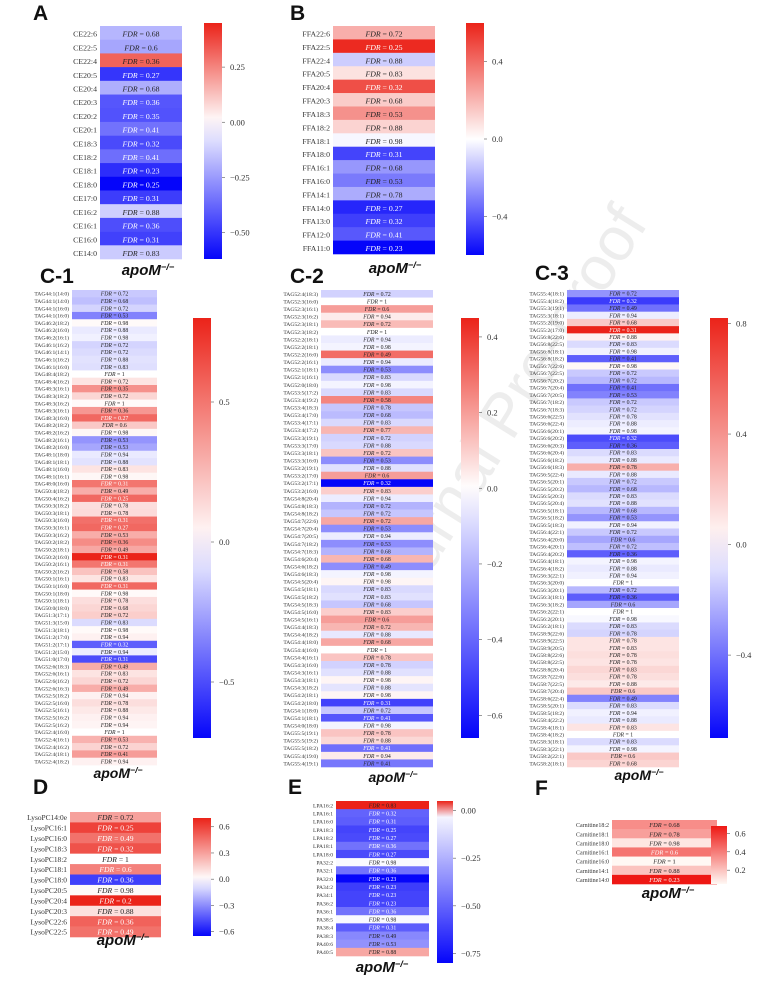 Image resolution: width=764 pixels, height=989 pixels. I want to click on row-label: TAG52:6(16:3), so click(51, 688).